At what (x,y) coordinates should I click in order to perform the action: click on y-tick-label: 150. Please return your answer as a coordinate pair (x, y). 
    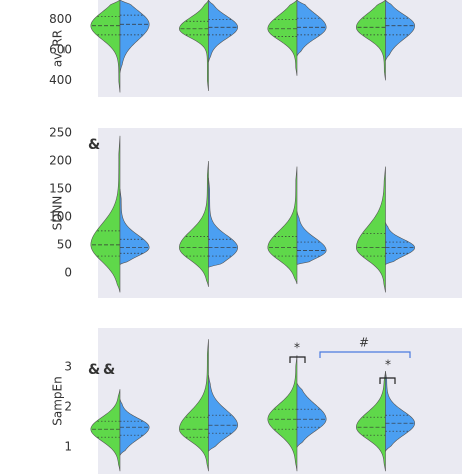
    Looking at the image, I should click on (60, 188).